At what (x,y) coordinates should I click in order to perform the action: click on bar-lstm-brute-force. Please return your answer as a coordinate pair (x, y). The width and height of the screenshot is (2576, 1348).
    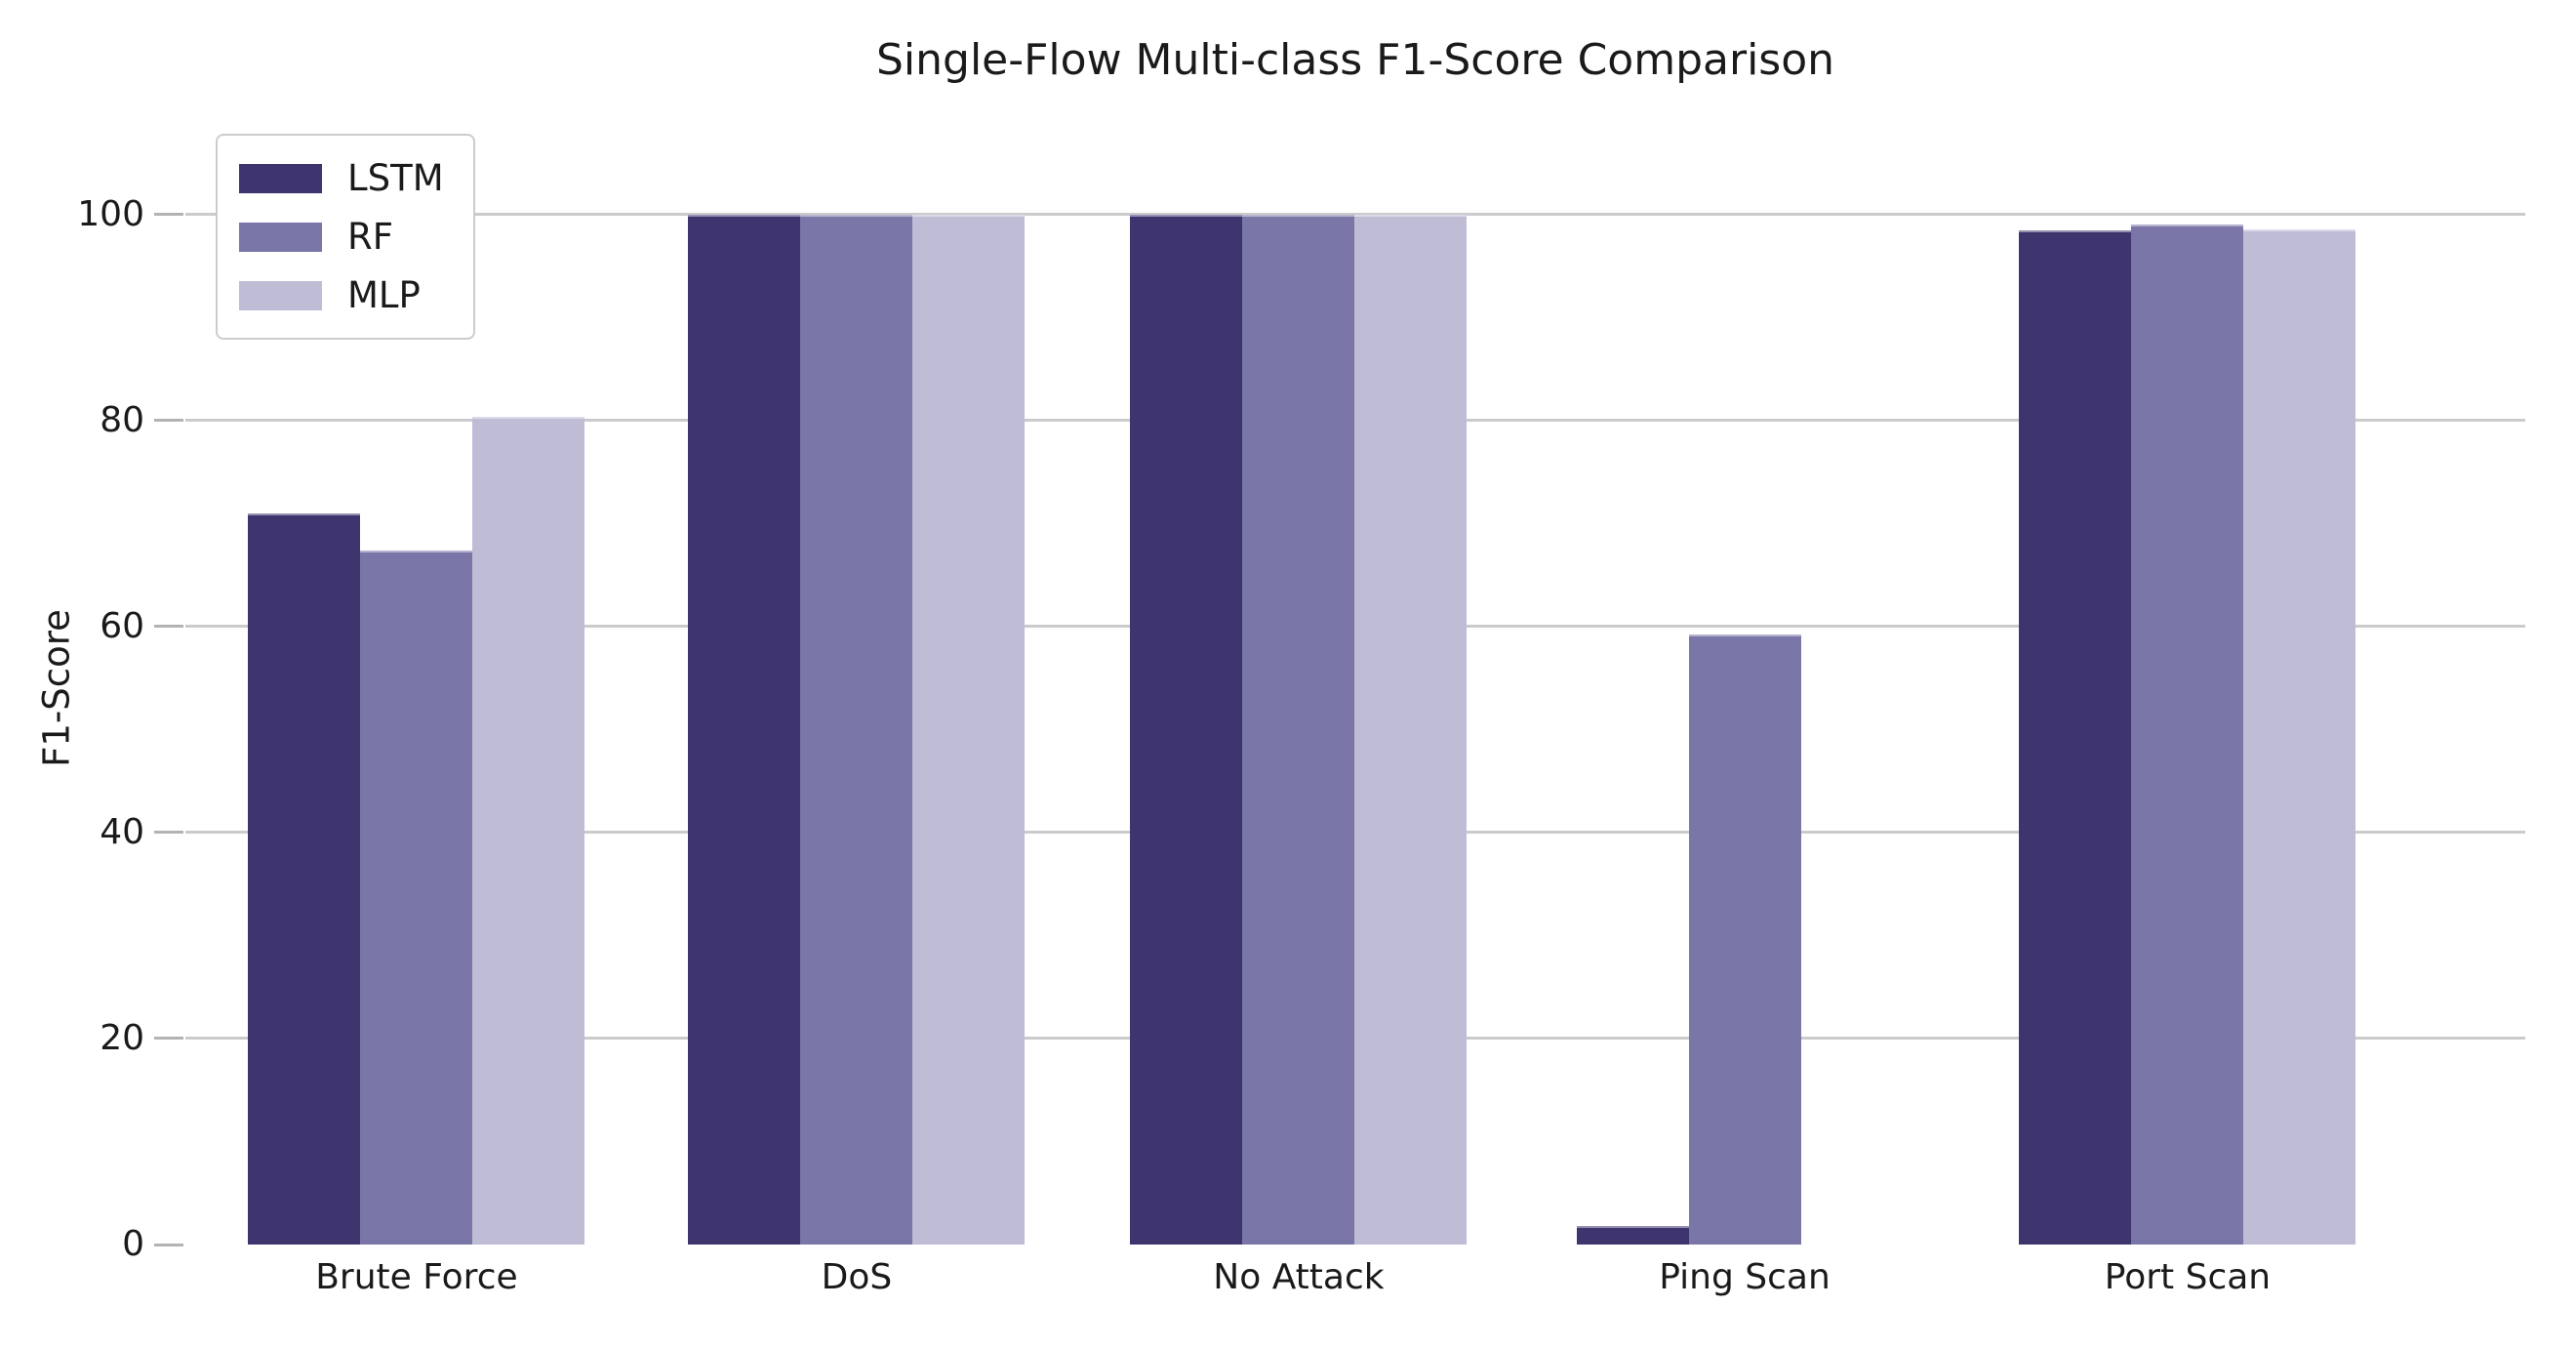
    Looking at the image, I should click on (304, 878).